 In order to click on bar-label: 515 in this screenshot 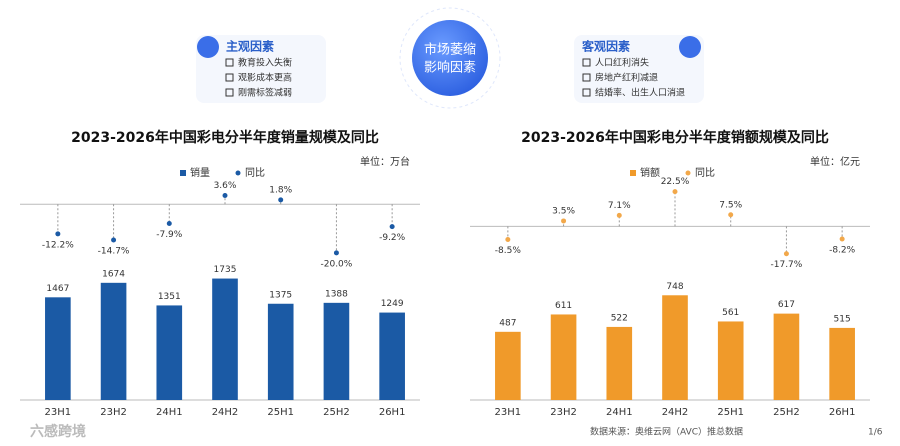, I will do `click(842, 319)`.